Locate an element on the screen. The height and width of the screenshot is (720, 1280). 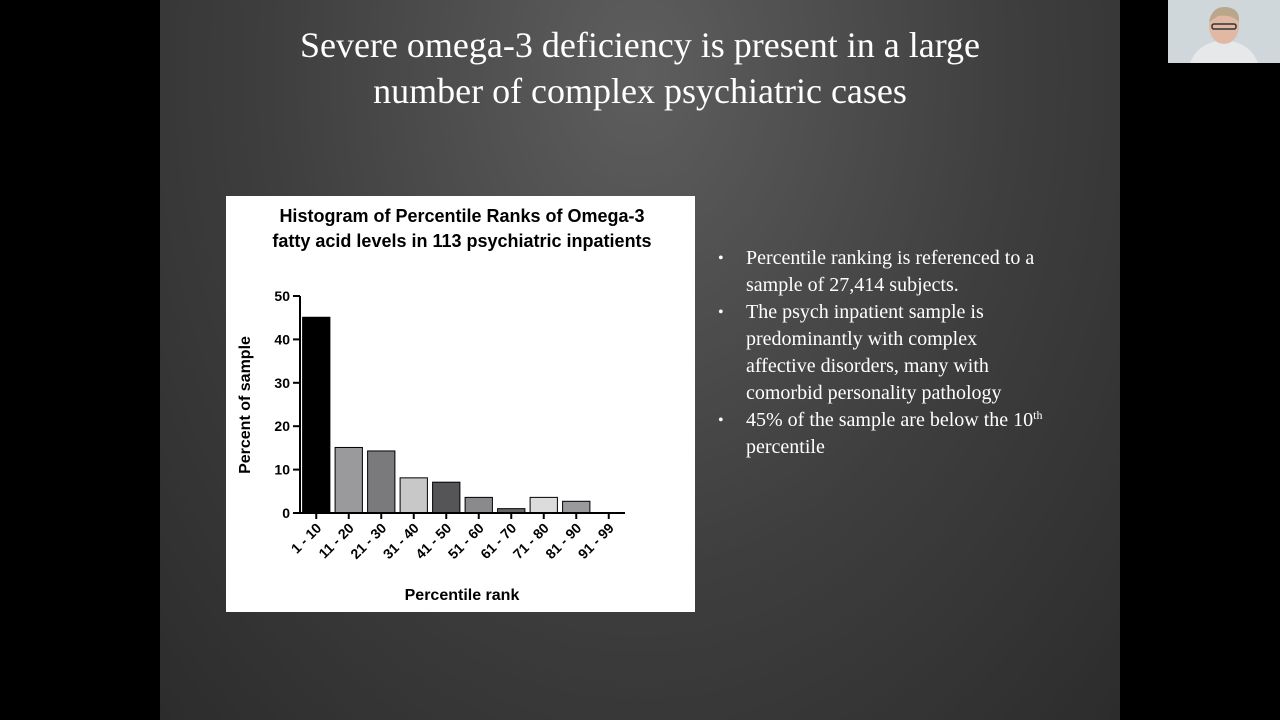
superscript: th is located at coordinates (1038, 415).